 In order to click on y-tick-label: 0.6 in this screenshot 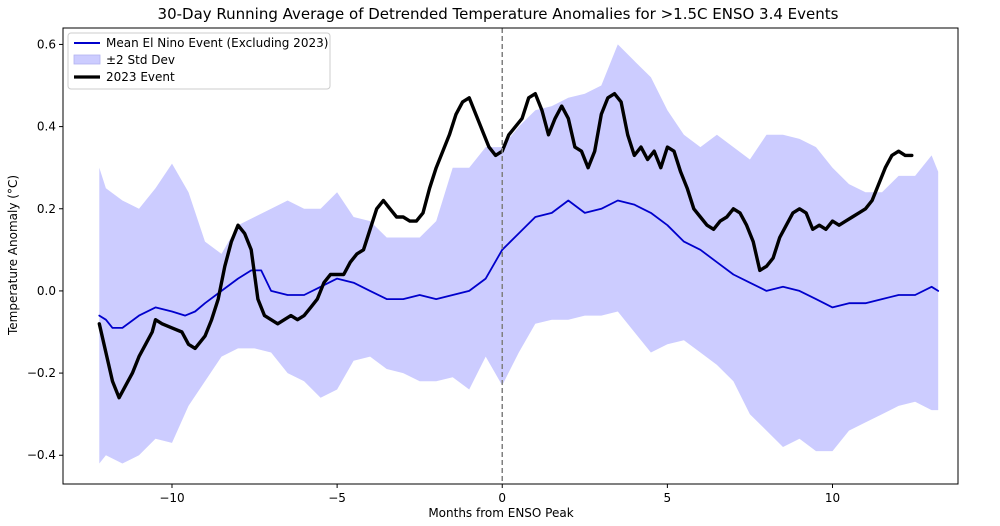, I will do `click(46, 44)`.